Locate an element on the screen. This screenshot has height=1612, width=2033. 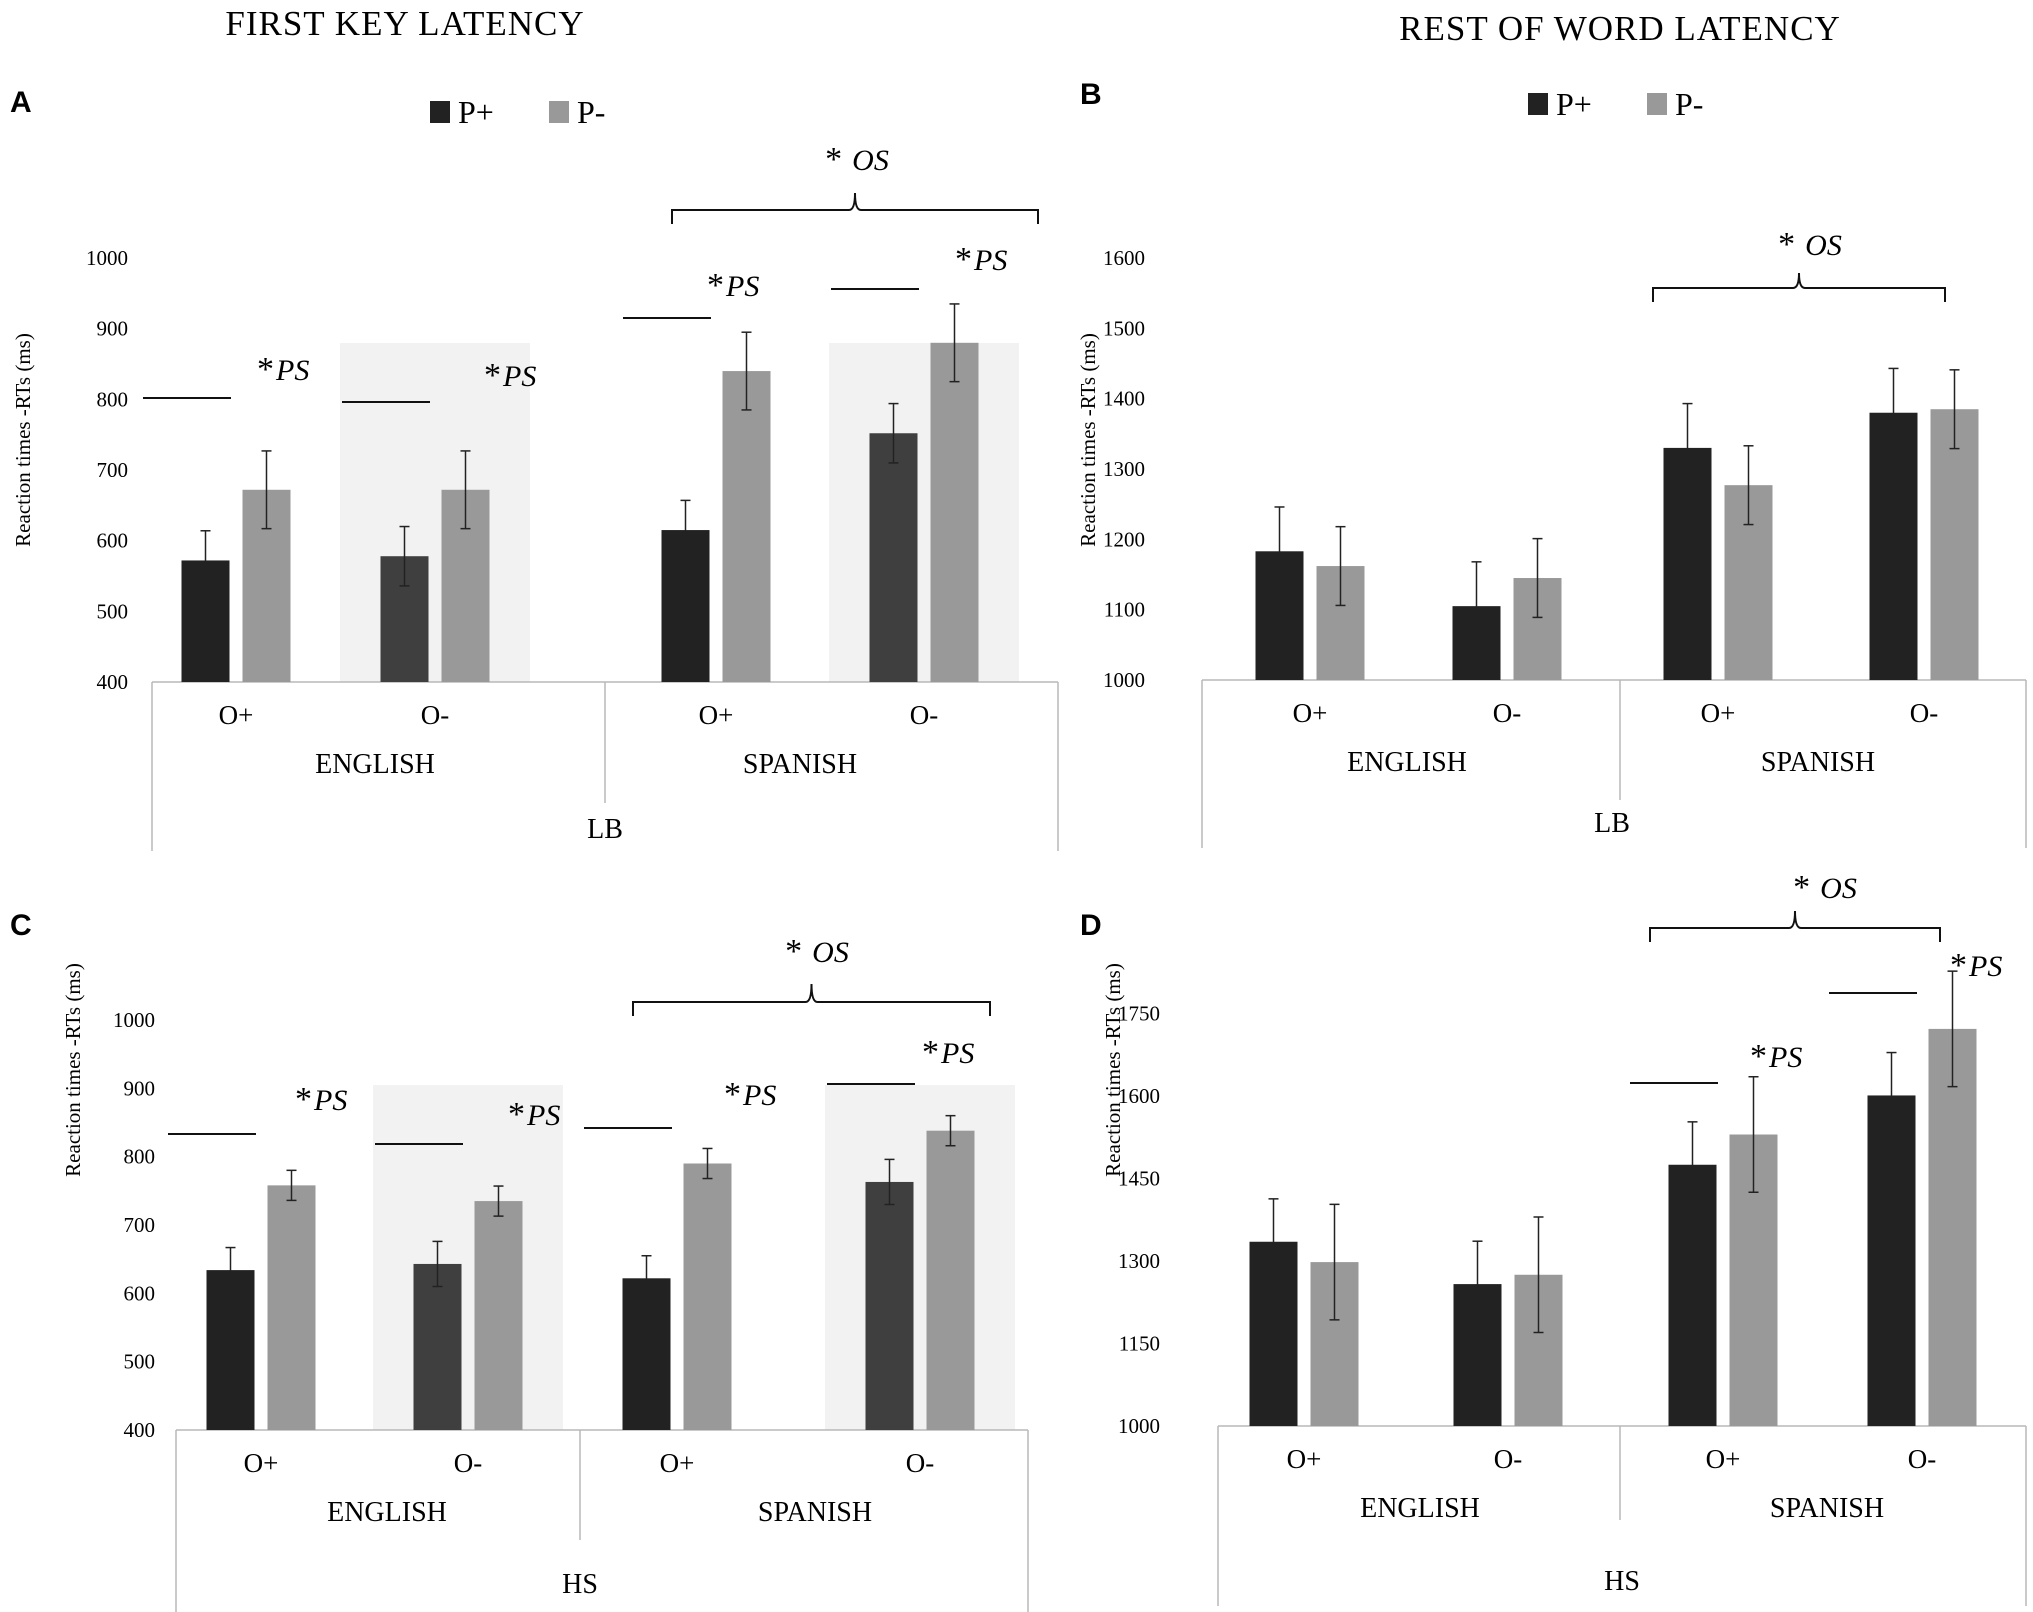
panel-letter: B is located at coordinates (1091, 94).